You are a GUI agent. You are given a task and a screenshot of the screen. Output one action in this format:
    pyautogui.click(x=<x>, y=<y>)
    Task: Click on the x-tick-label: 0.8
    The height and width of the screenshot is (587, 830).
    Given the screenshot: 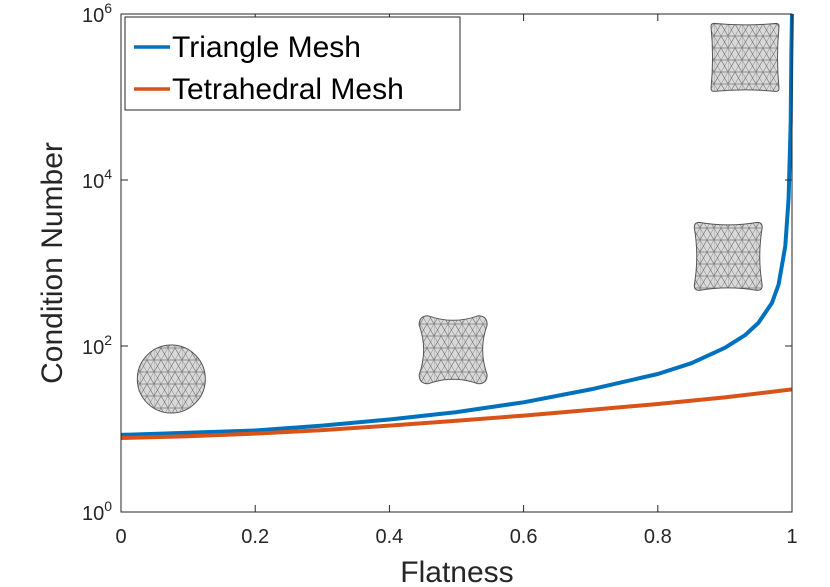 What is the action you would take?
    pyautogui.click(x=658, y=537)
    